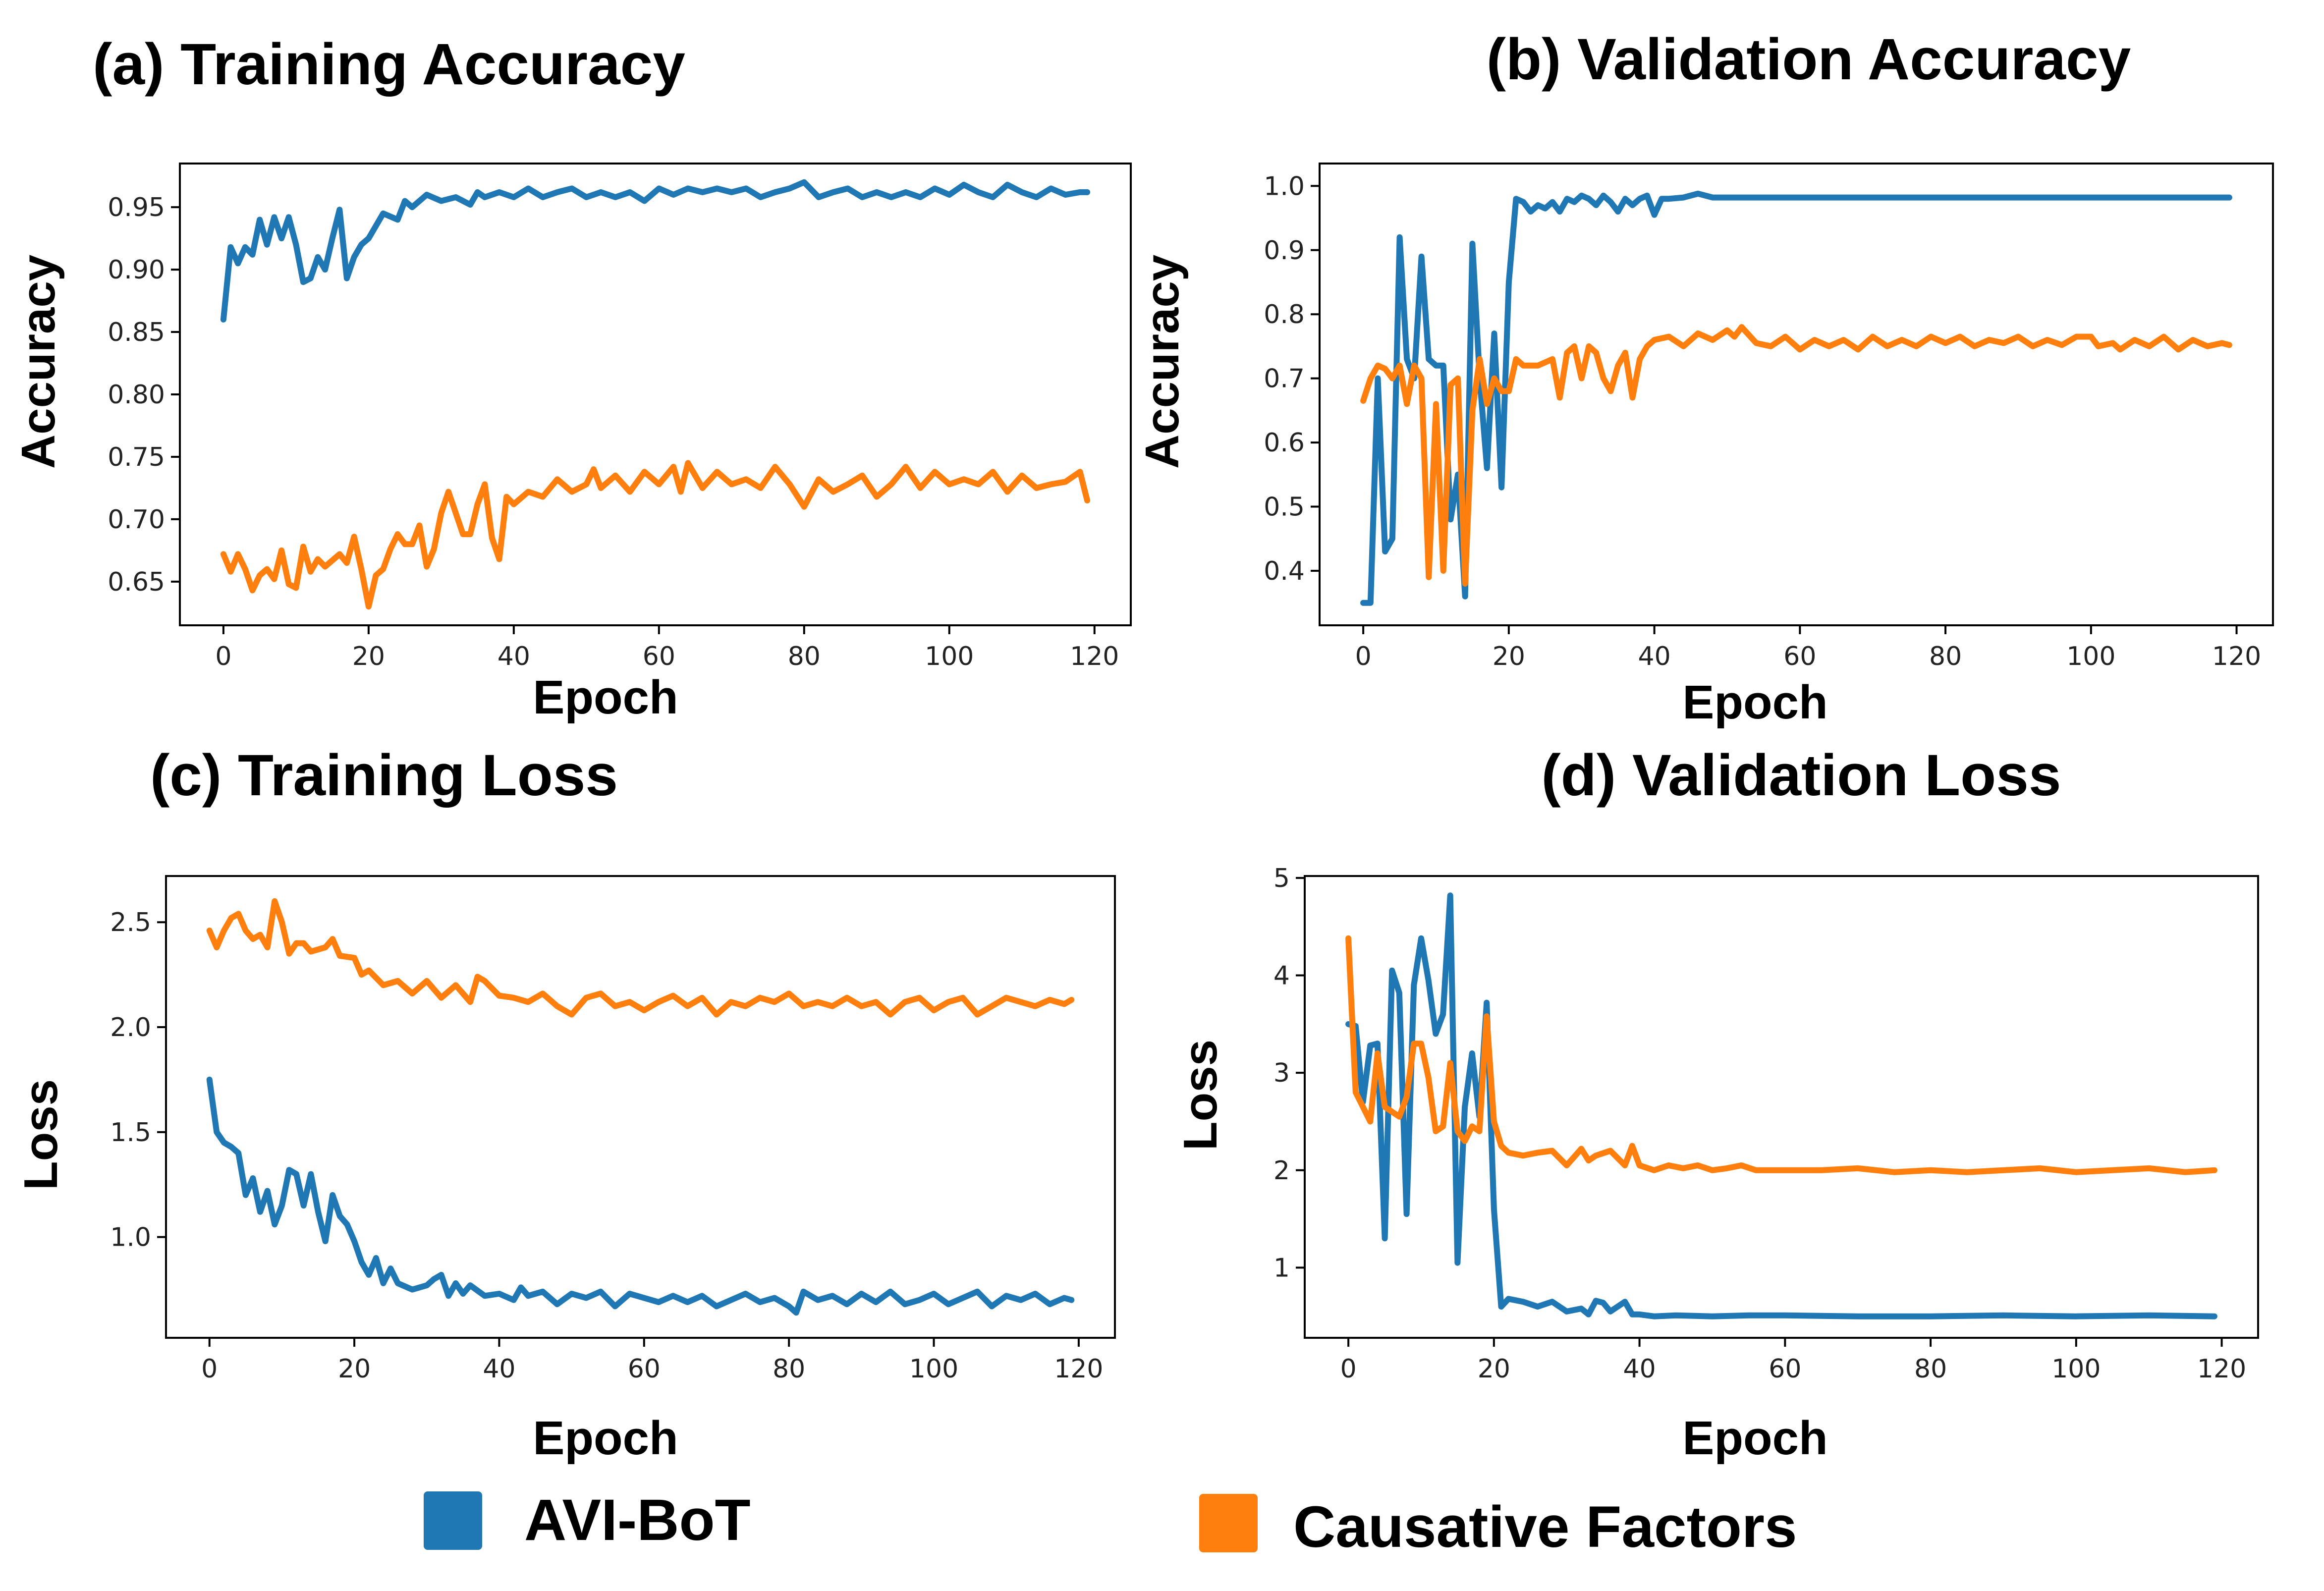 The image size is (2324, 1591). I want to click on legend-label-causative-factors: Causative Factors, so click(1545, 1527).